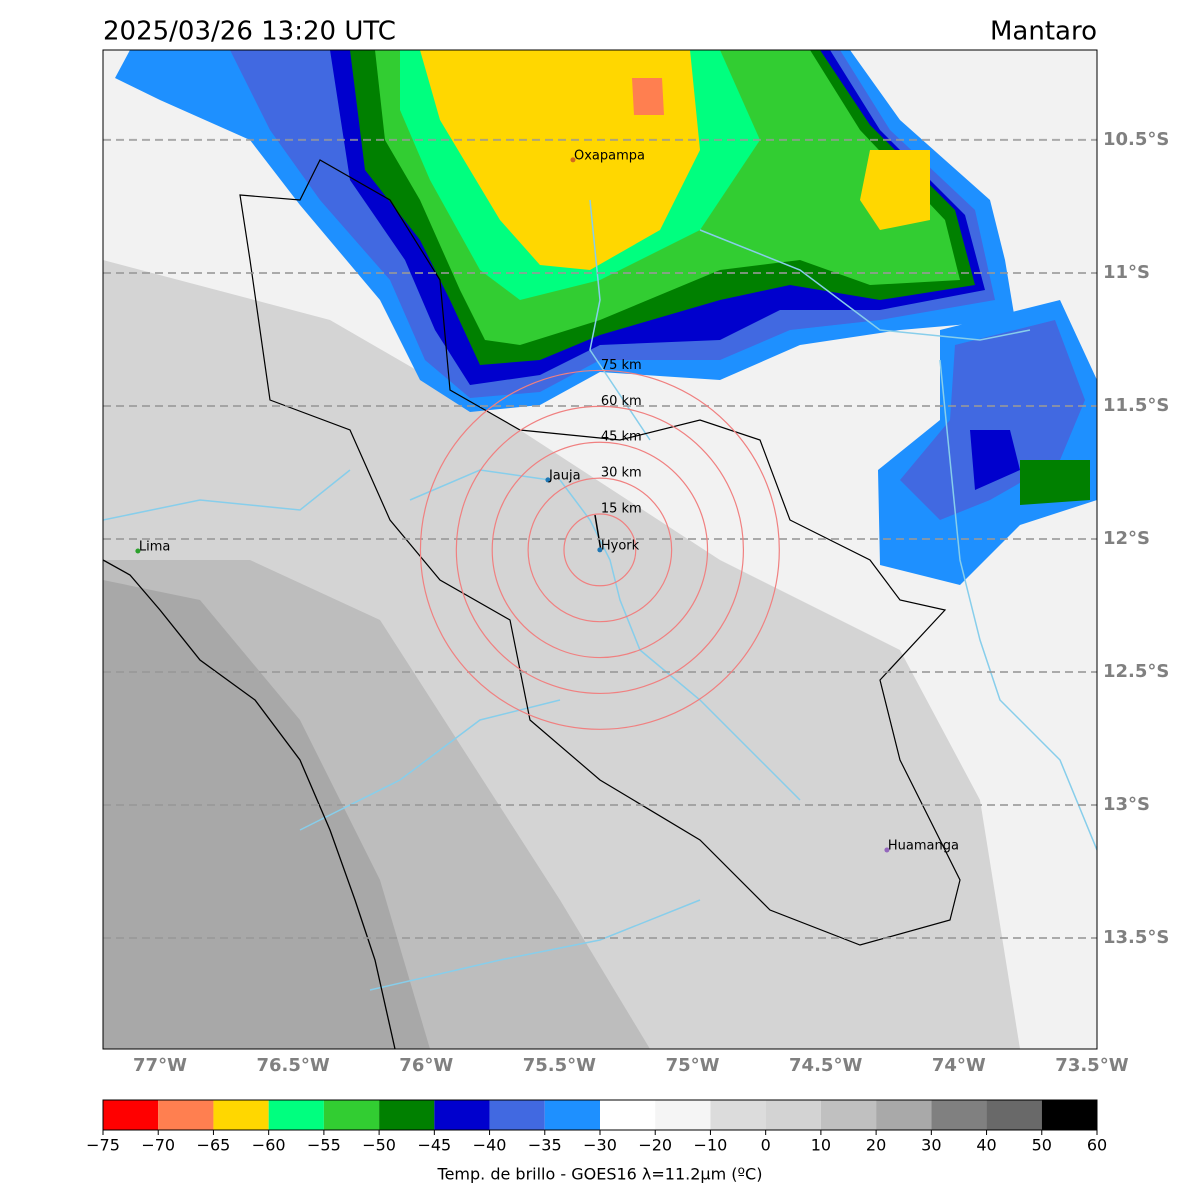  Describe the element at coordinates (621, 509) in the screenshot. I see `ring-label: 15 km` at that location.